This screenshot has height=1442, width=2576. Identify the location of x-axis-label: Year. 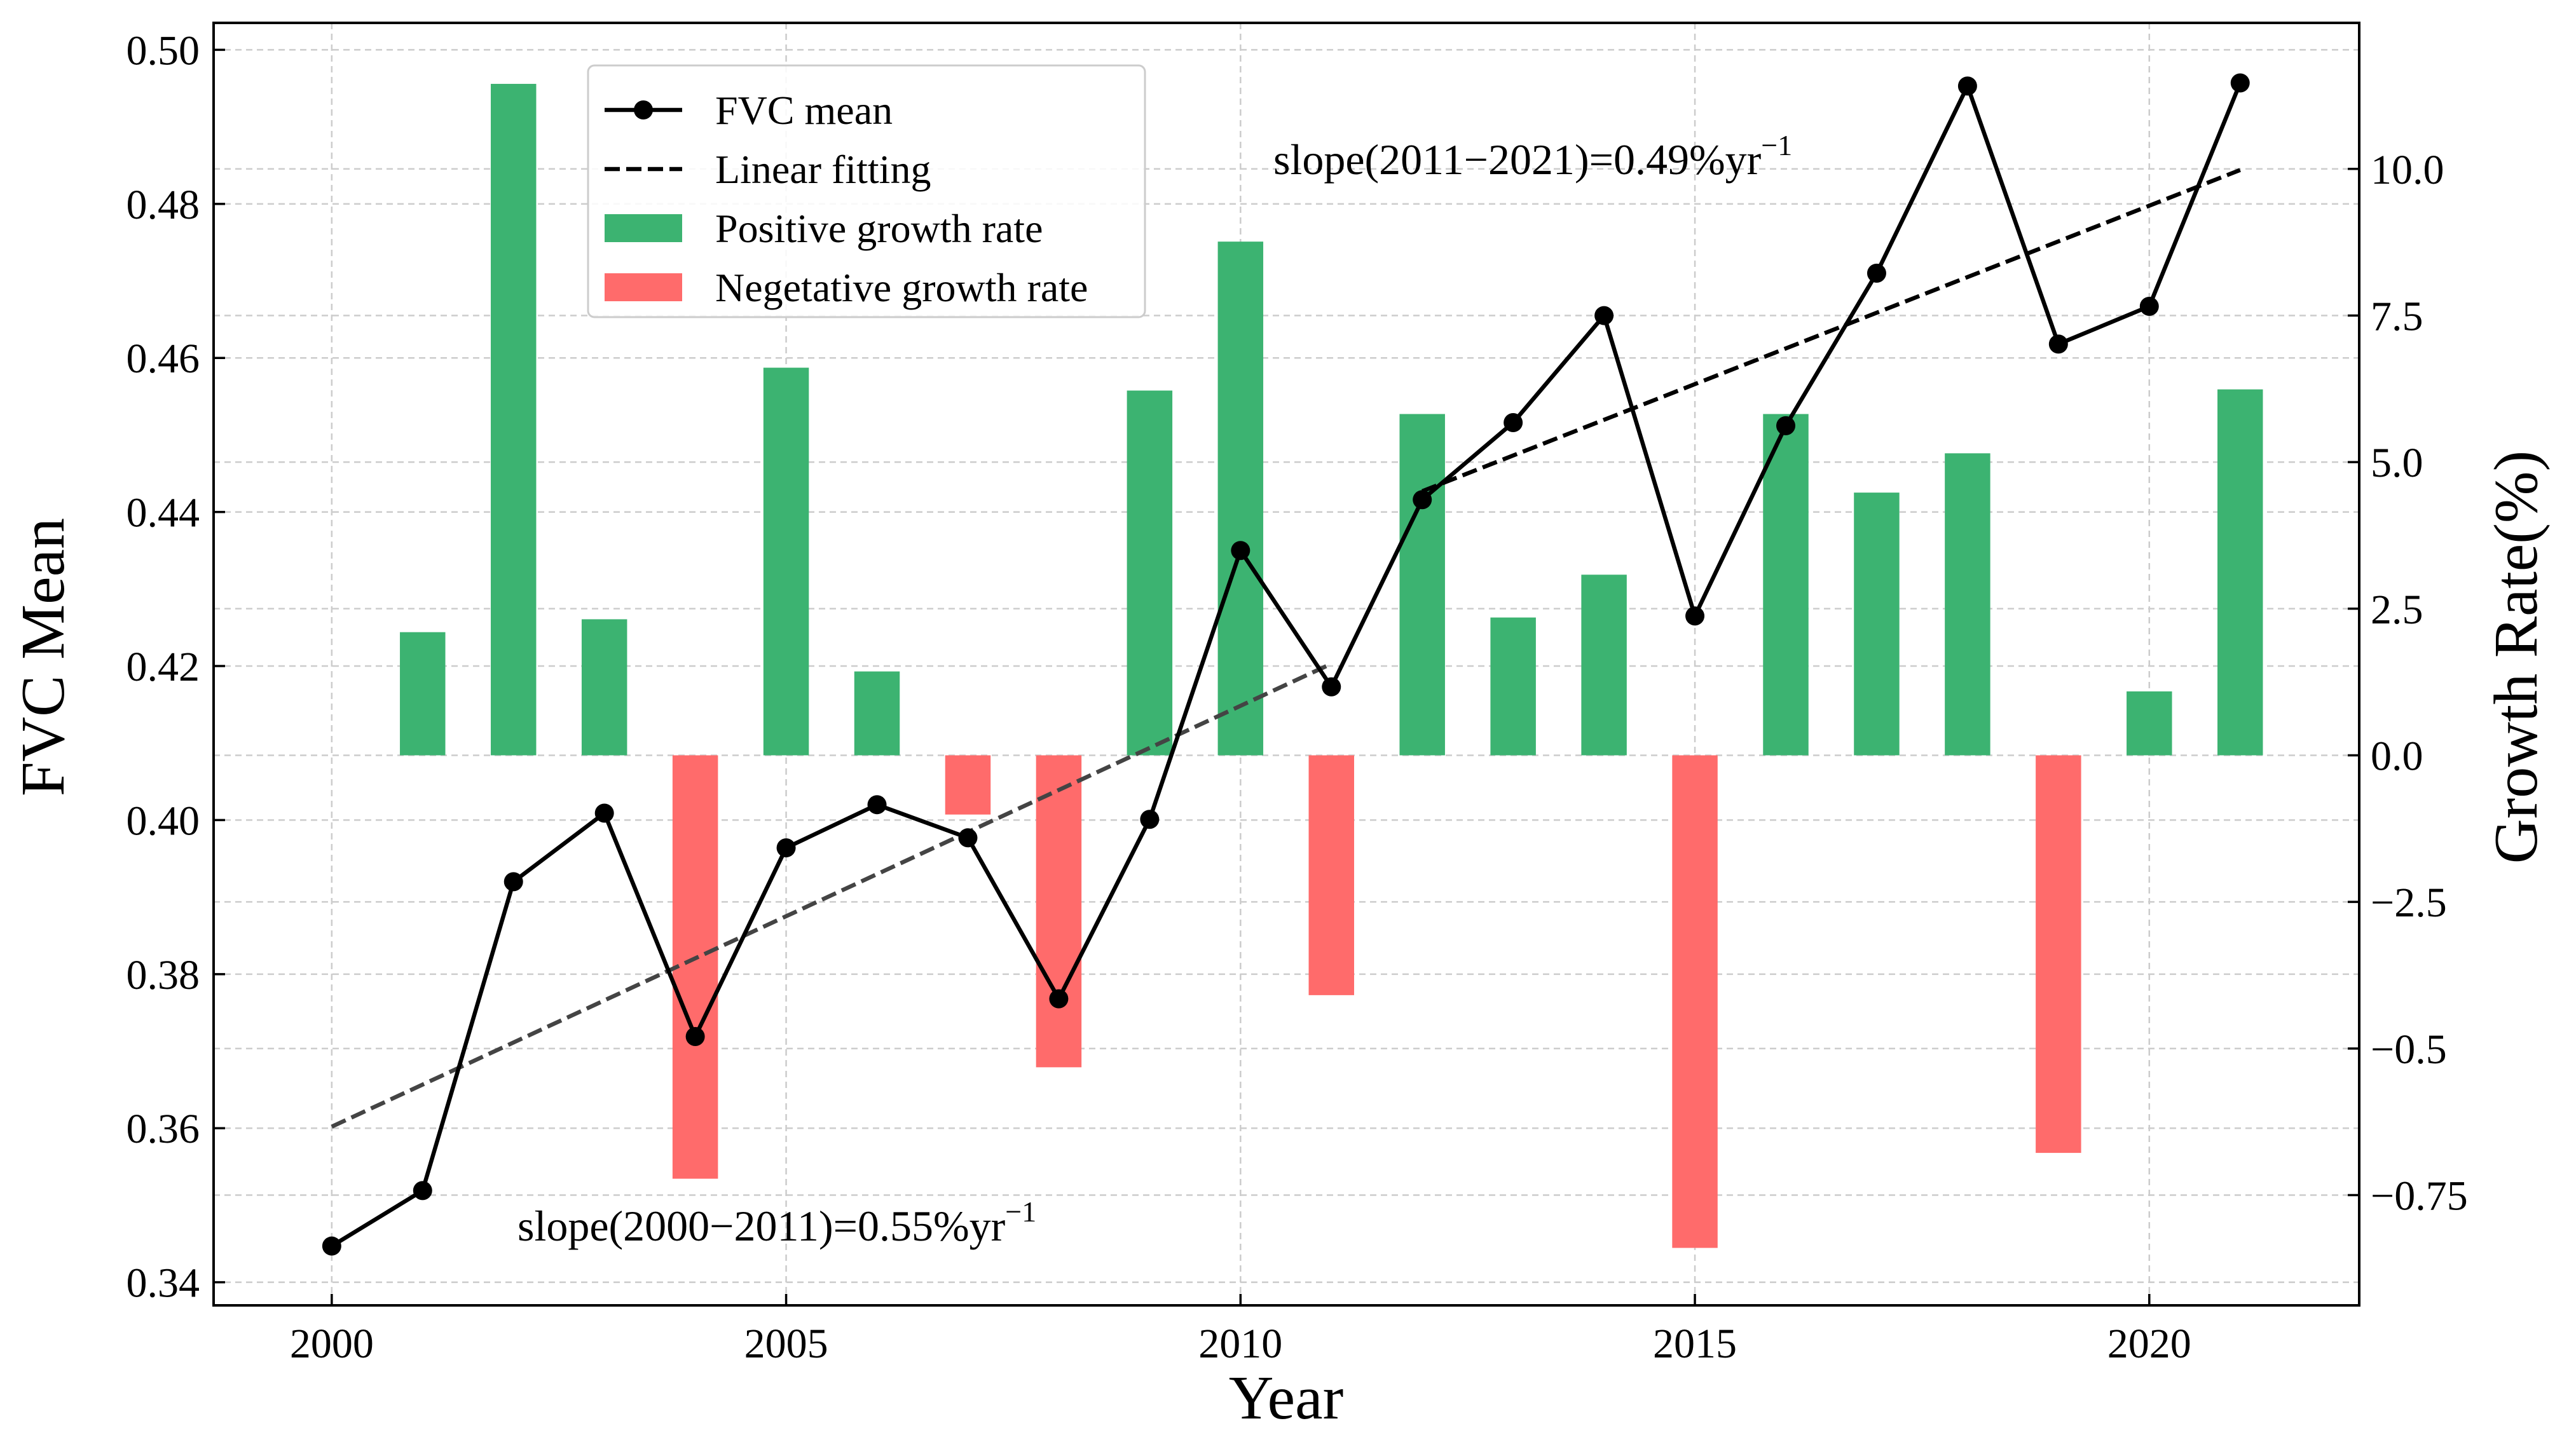
(1286, 1398).